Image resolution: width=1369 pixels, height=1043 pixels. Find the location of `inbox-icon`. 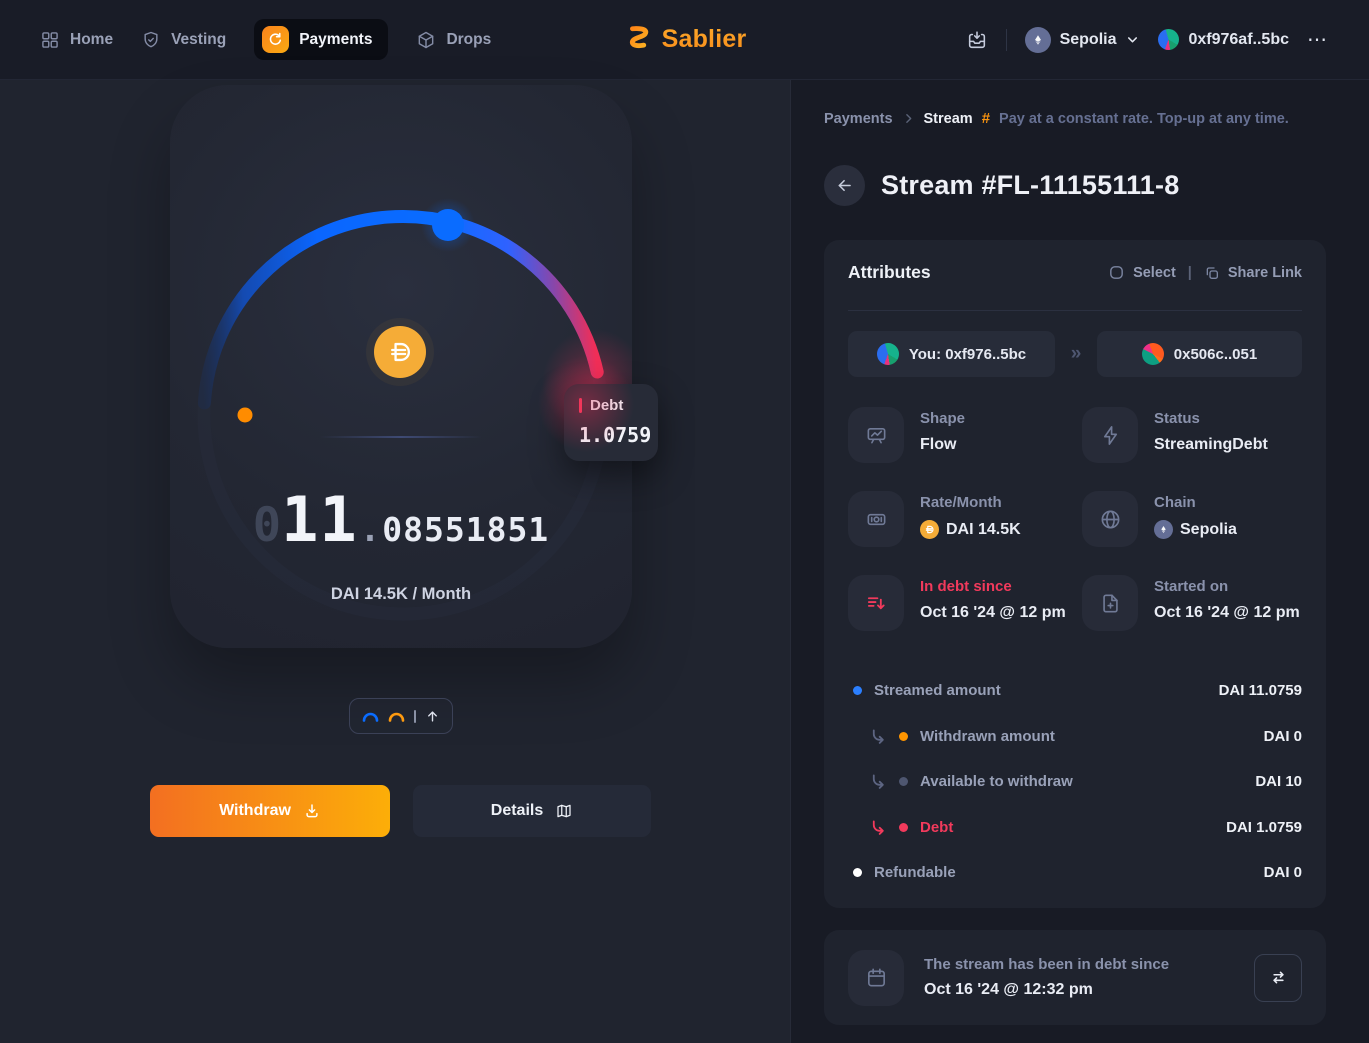

inbox-icon is located at coordinates (977, 40).